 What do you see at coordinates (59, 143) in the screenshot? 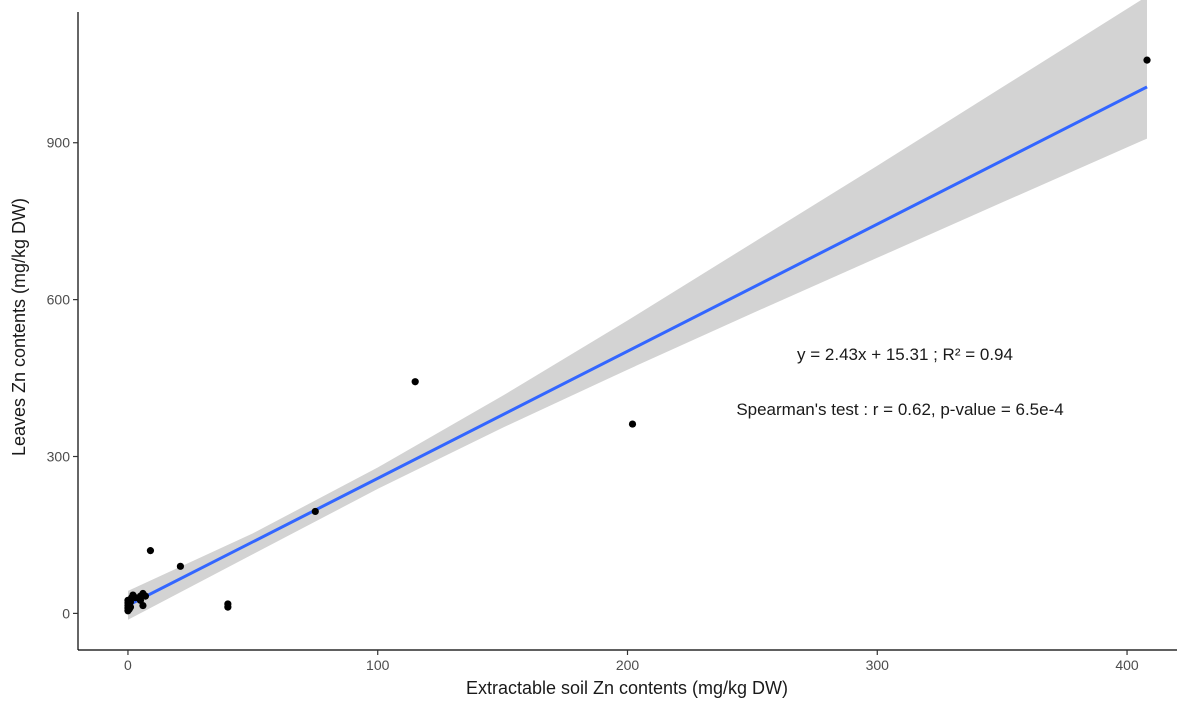
I see `y-tick-label: 900` at bounding box center [59, 143].